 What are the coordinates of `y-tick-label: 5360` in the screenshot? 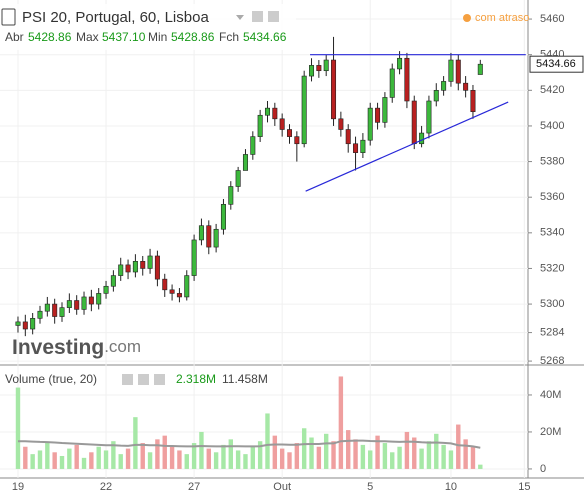 It's located at (552, 197).